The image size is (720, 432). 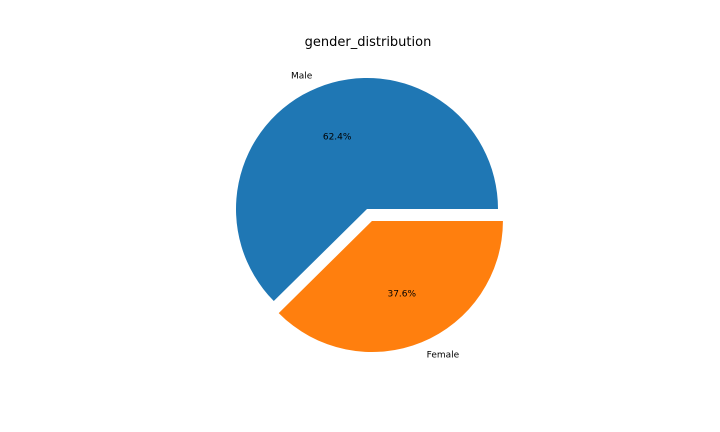 I want to click on slice-label-female: Female, so click(x=443, y=355).